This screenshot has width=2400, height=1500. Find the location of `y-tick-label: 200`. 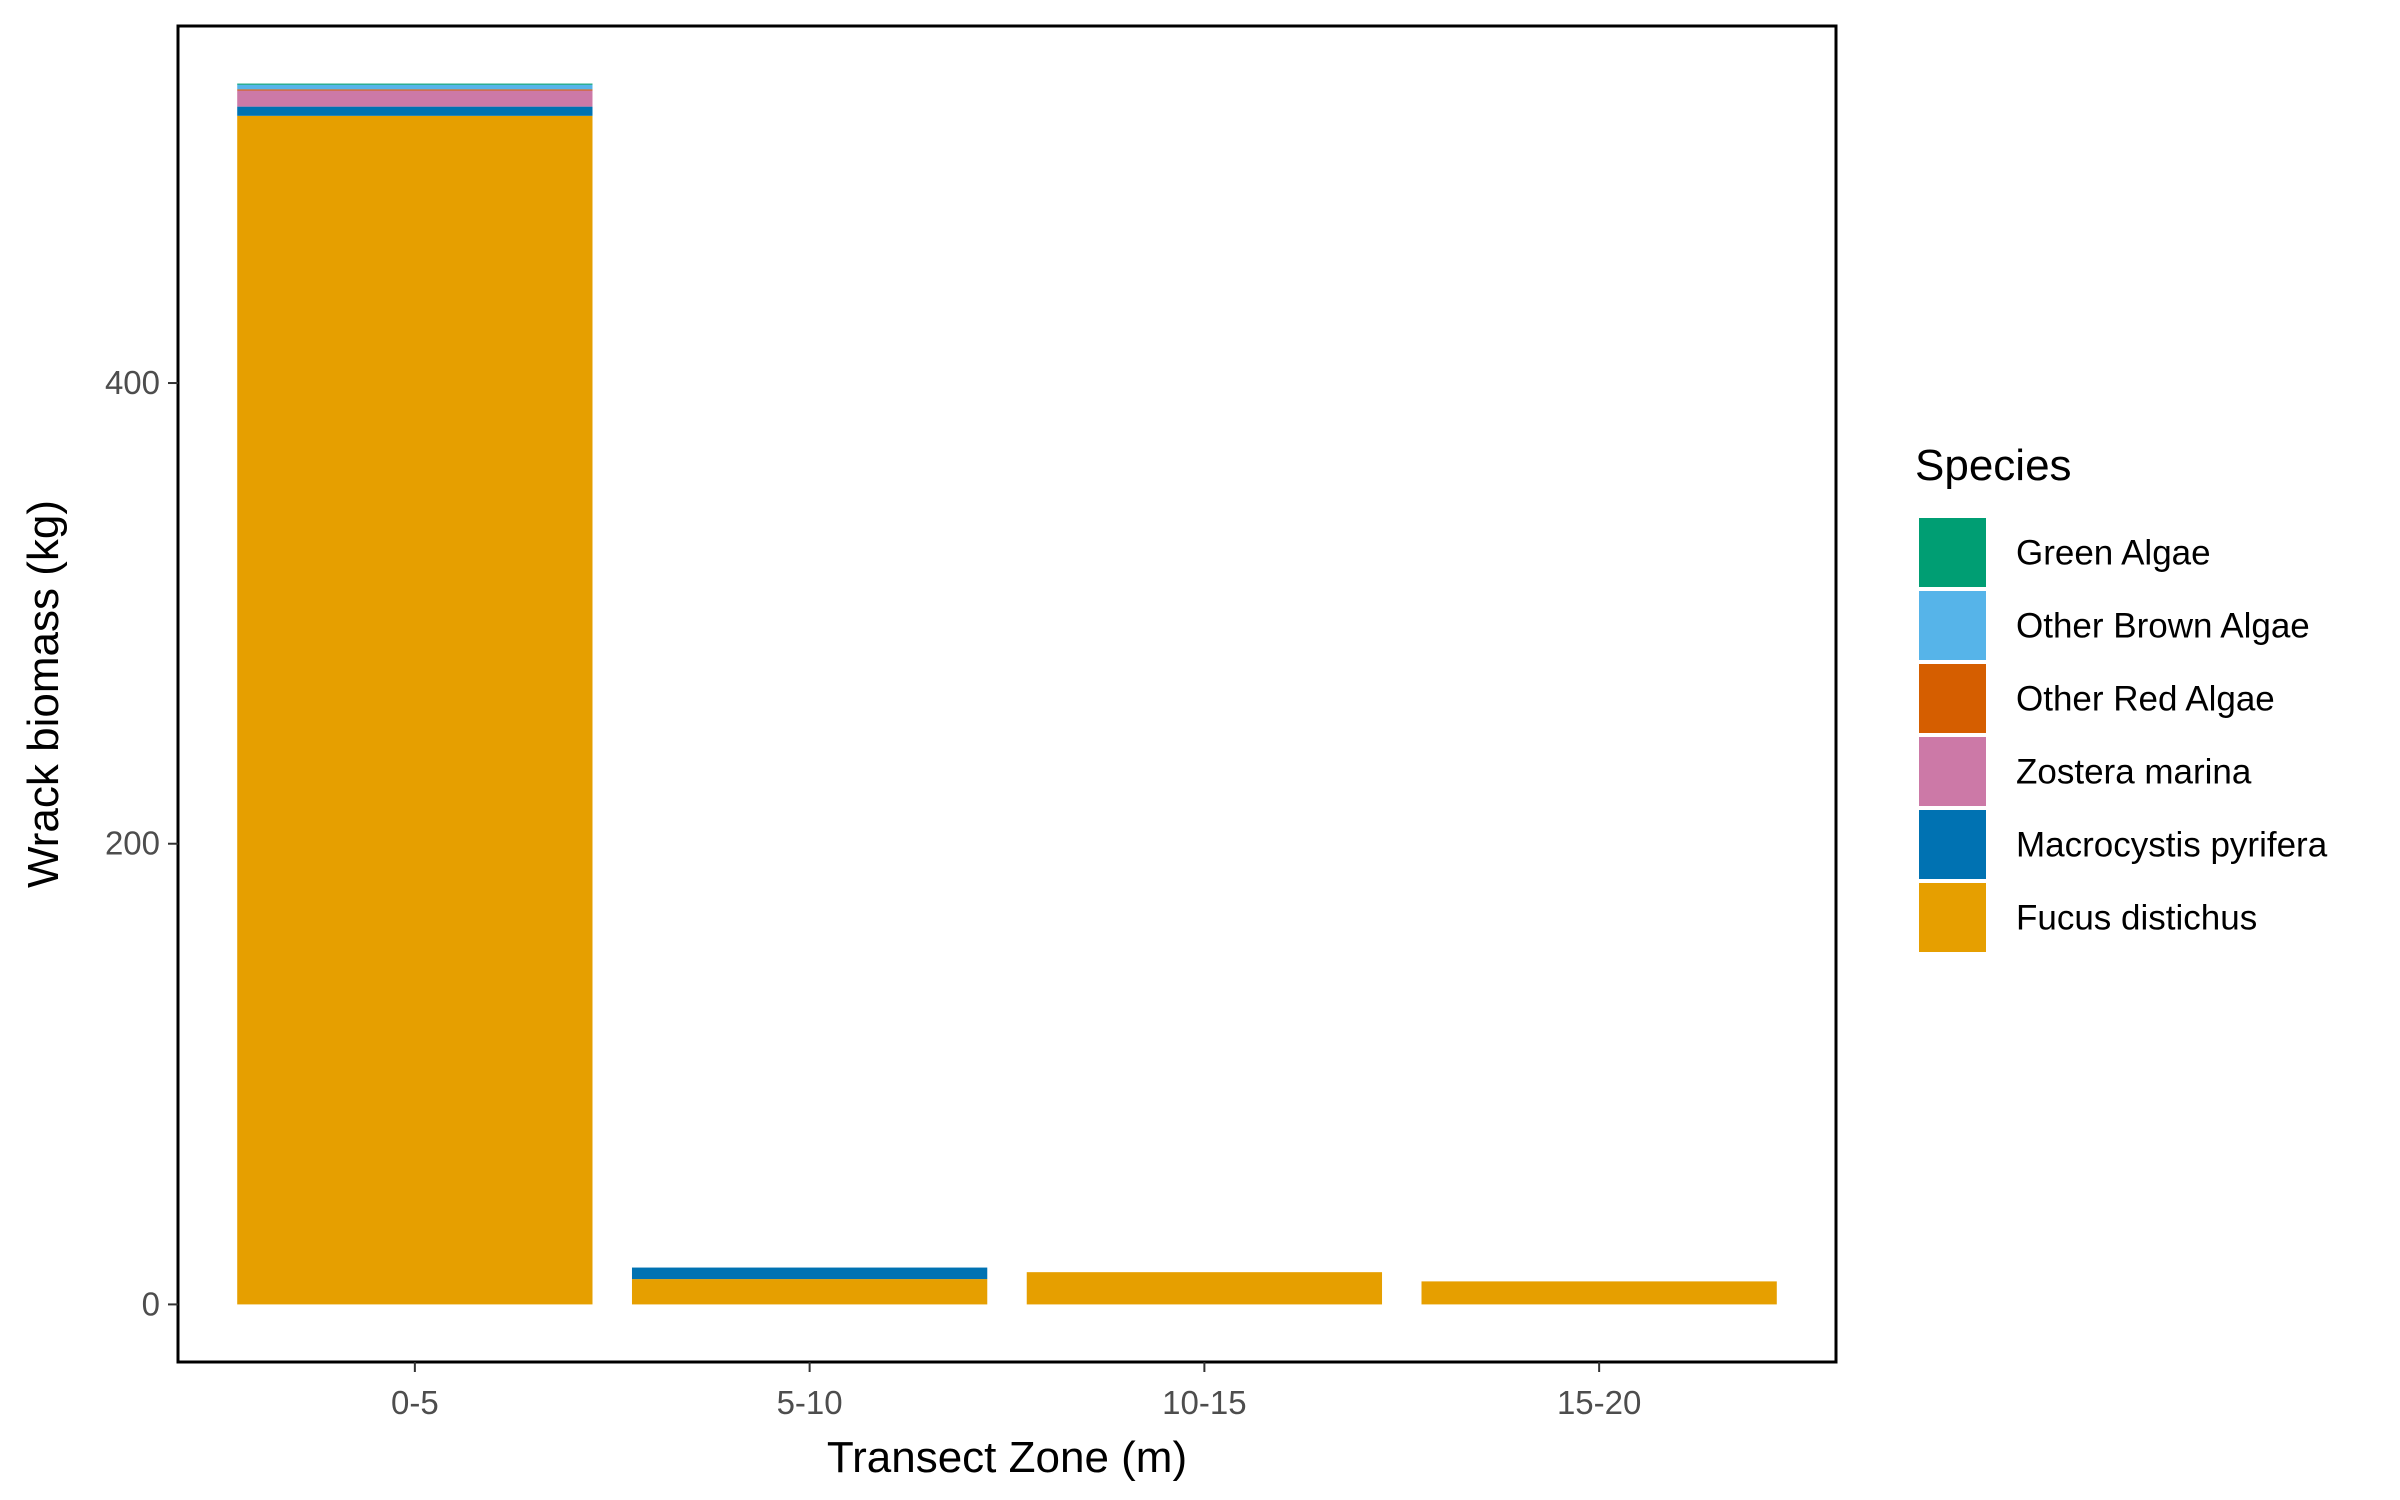

y-tick-label: 200 is located at coordinates (132, 843).